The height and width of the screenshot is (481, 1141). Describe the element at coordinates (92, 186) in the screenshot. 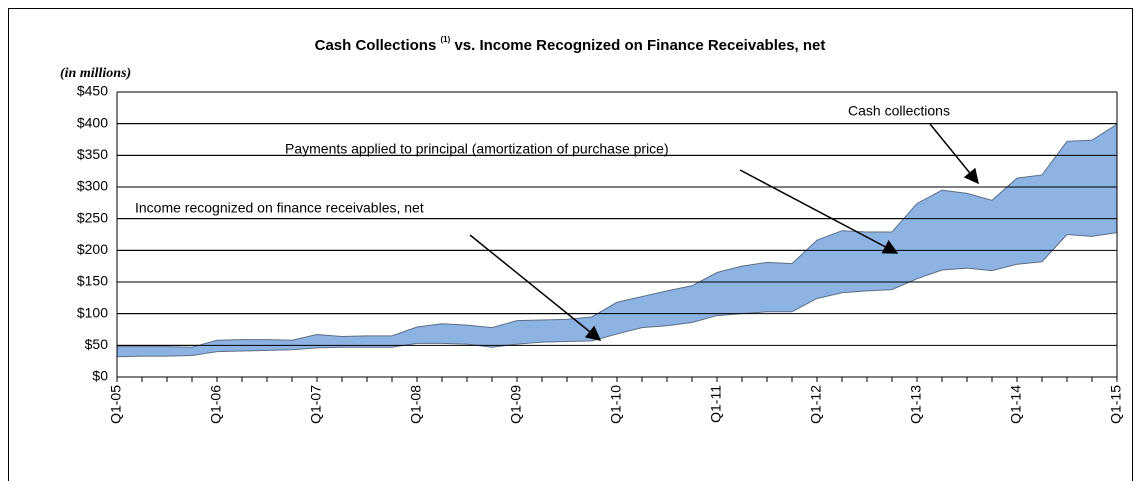

I see `y-tick-label: $300` at that location.